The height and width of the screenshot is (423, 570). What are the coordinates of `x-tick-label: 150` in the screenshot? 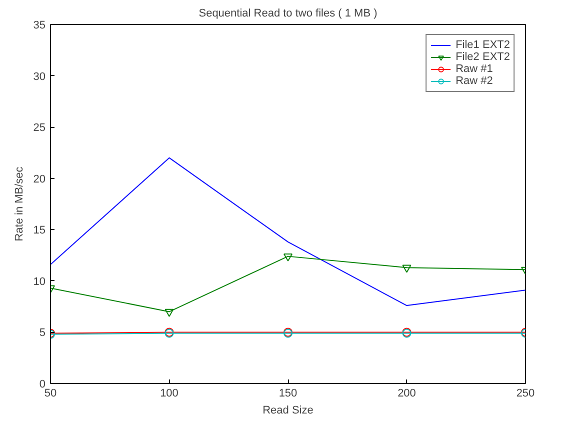 It's located at (288, 394).